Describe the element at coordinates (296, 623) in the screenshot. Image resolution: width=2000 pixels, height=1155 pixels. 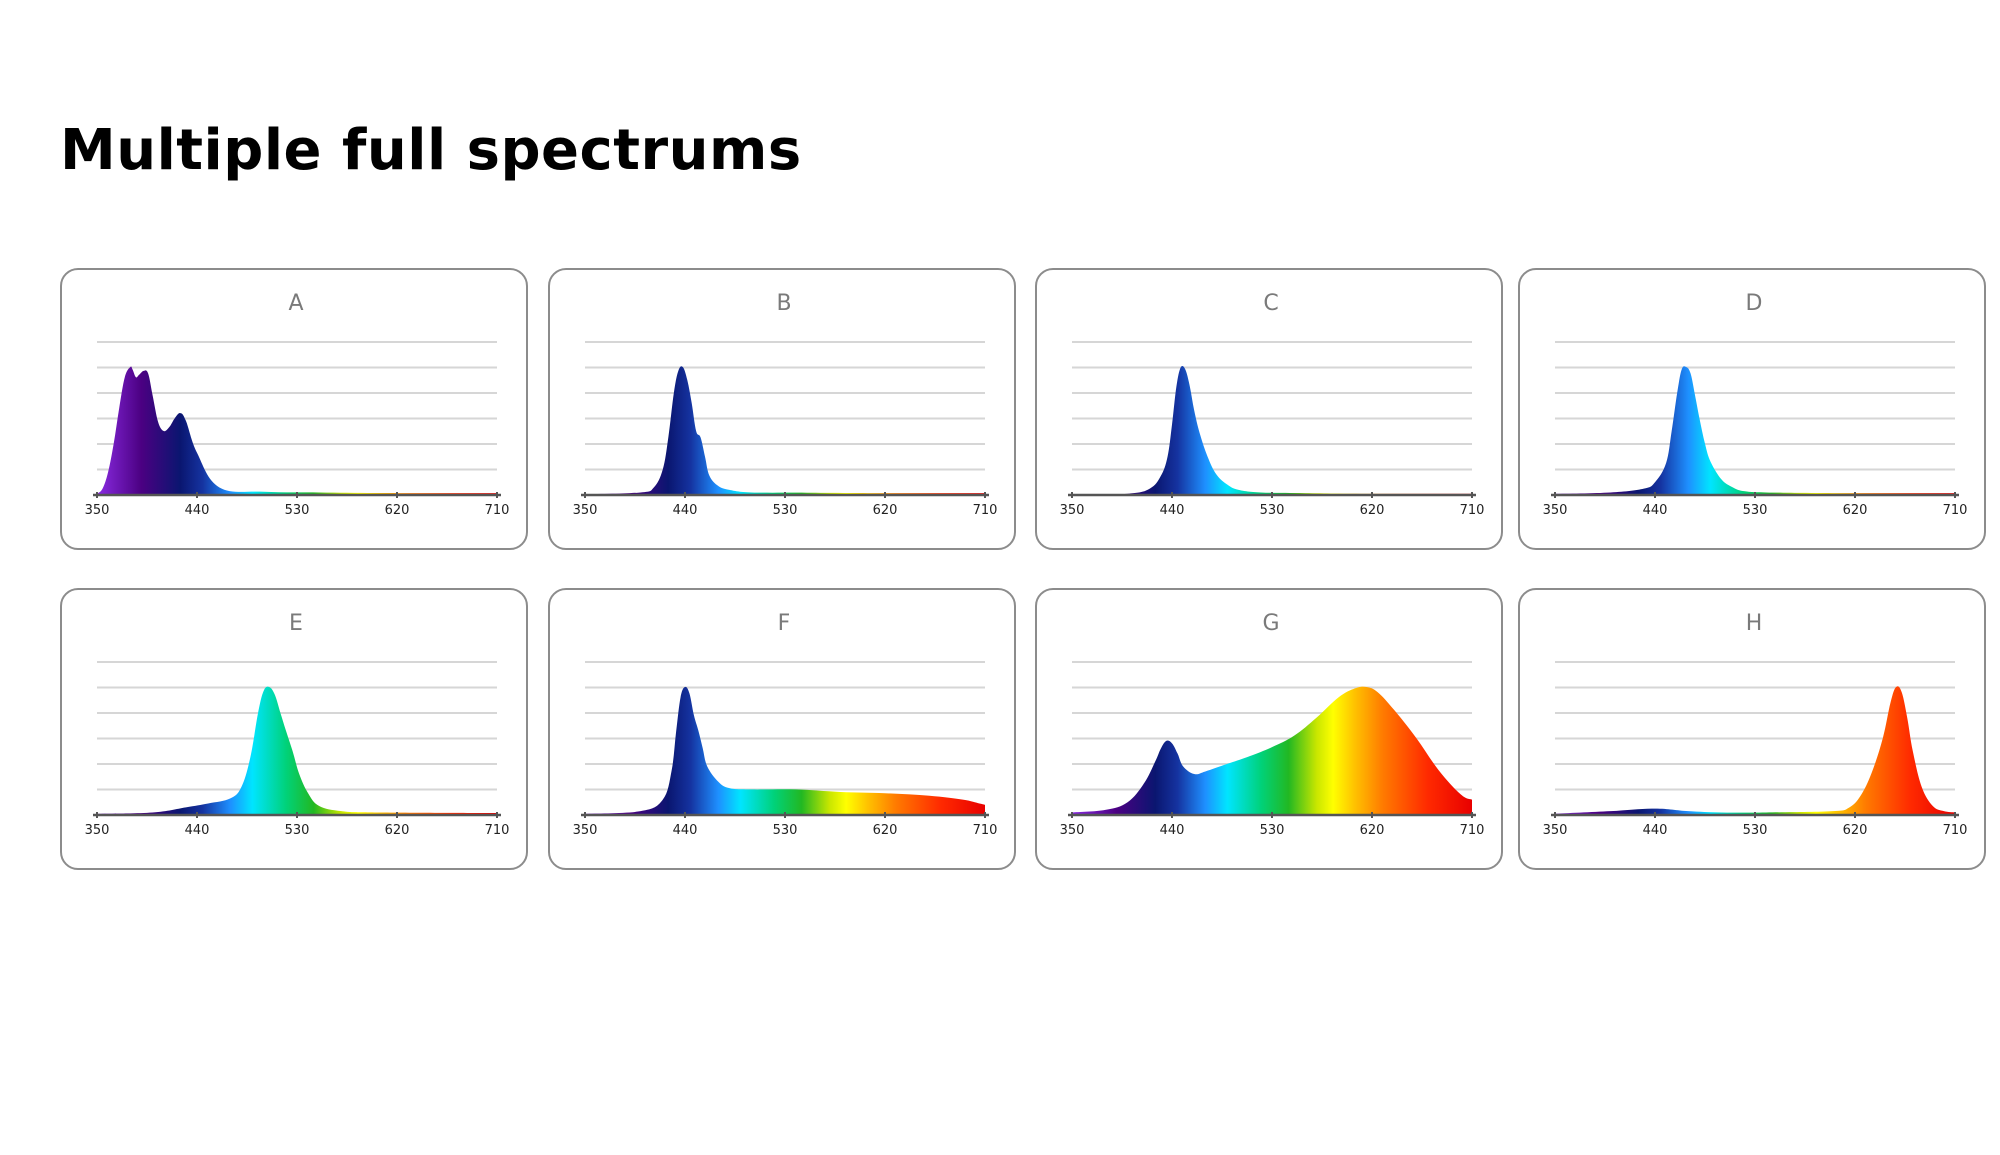
I see `panel-title: E` at that location.